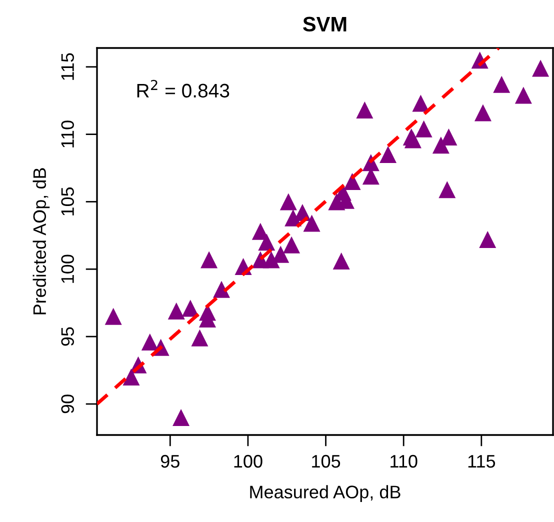 The height and width of the screenshot is (522, 554). What do you see at coordinates (67, 404) in the screenshot?
I see `y-tick-label: 90` at bounding box center [67, 404].